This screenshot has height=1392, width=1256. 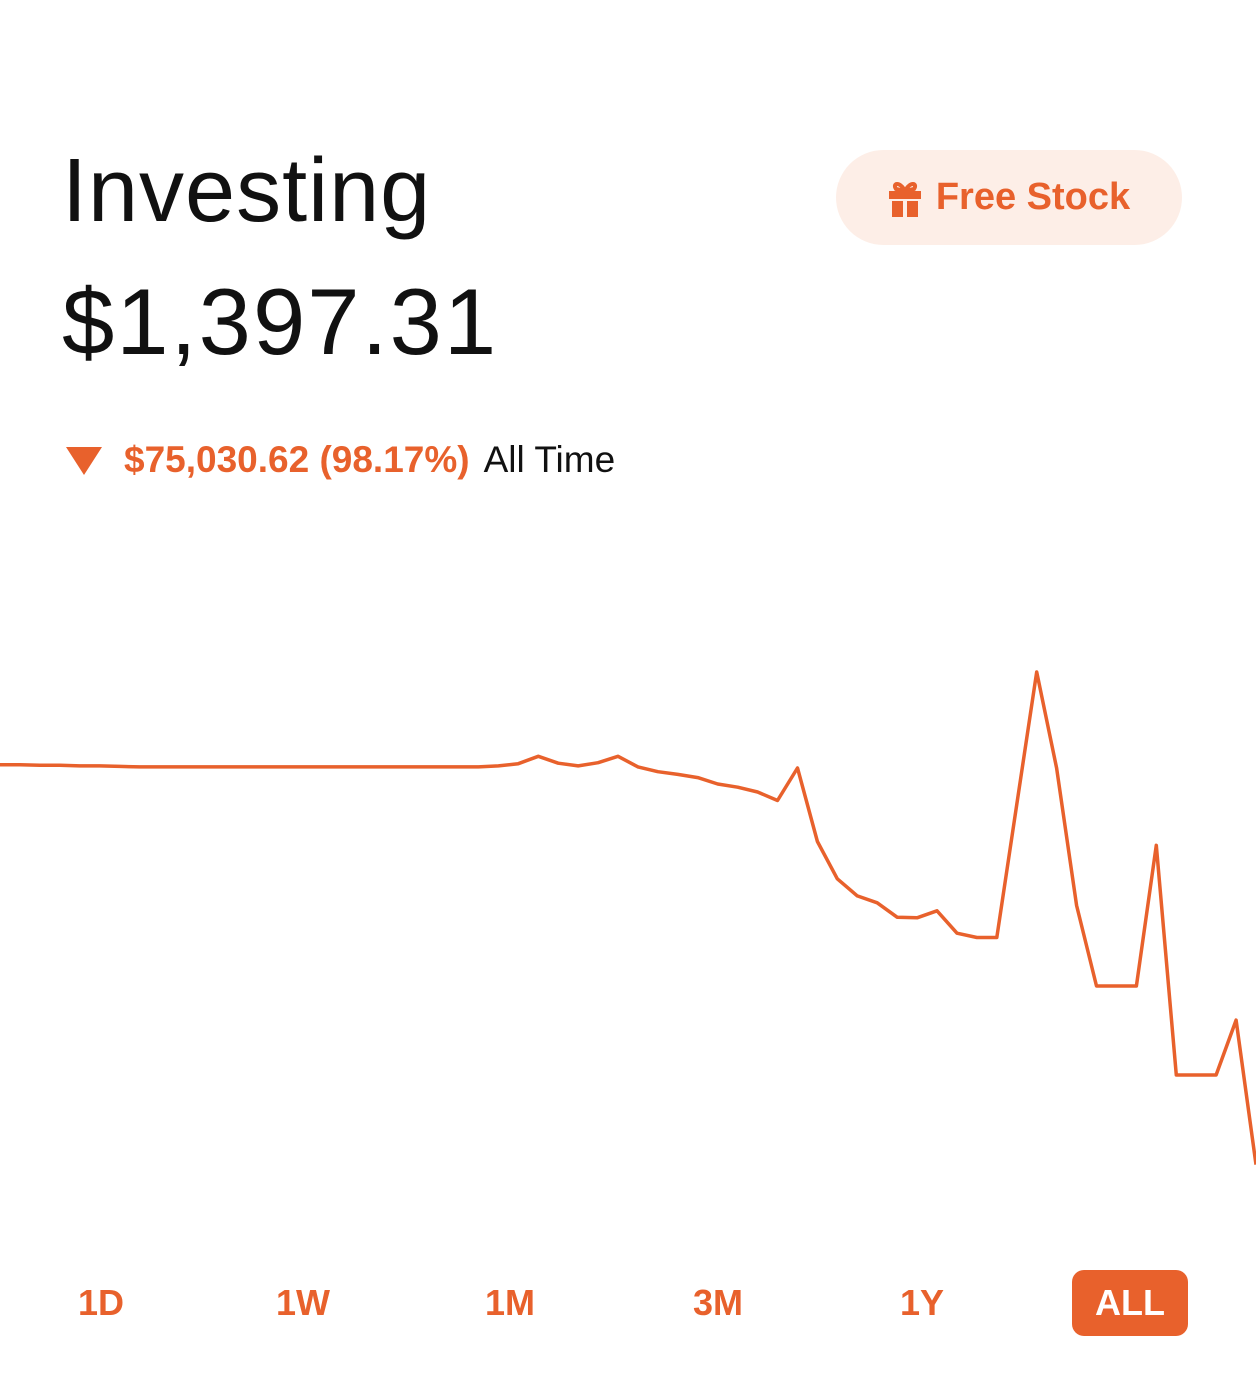 I want to click on page-title: Investing, so click(x=247, y=191).